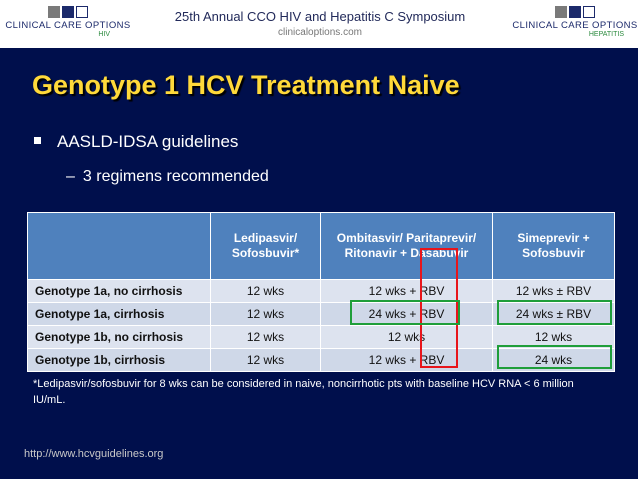  Describe the element at coordinates (553, 246) in the screenshot. I see `header-cell-simeprevir: Simeprevir + Sofosbuvir` at that location.